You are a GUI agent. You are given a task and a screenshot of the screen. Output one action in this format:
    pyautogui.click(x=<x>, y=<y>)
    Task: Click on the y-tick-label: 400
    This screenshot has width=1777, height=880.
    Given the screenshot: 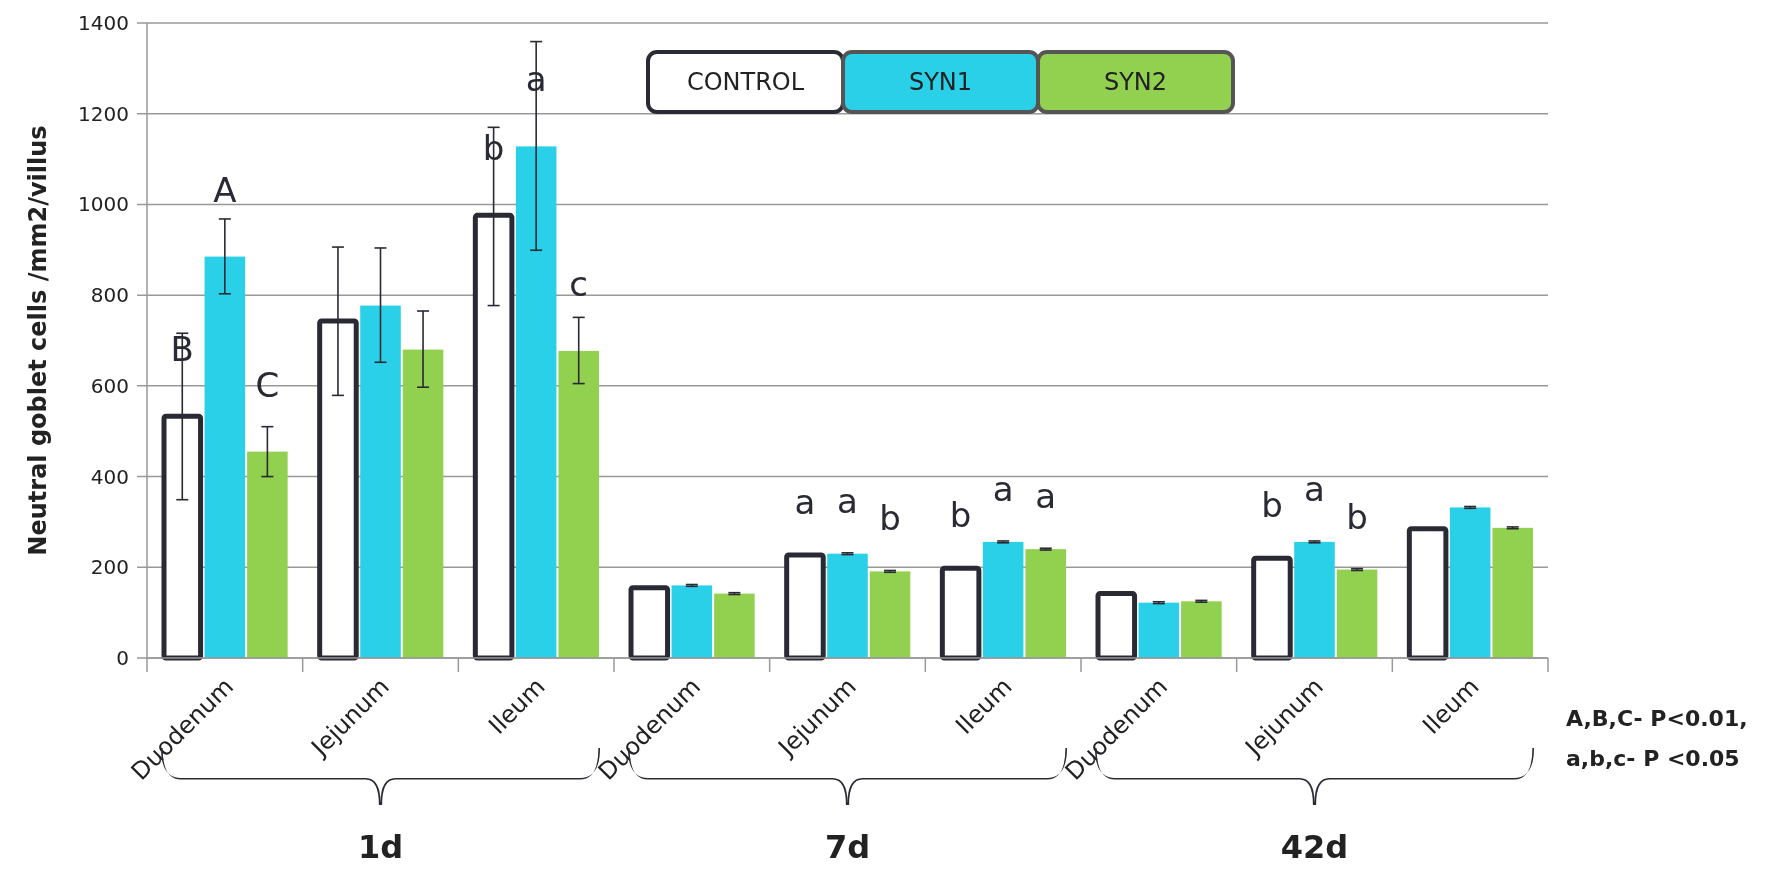 What is the action you would take?
    pyautogui.click(x=109, y=476)
    